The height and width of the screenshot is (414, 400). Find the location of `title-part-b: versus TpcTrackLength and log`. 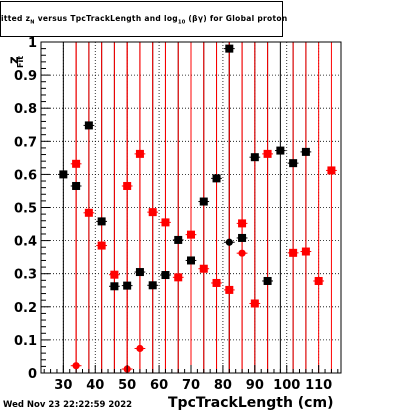

title-part-b: versus TpcTrackLength and log is located at coordinates (106, 18).